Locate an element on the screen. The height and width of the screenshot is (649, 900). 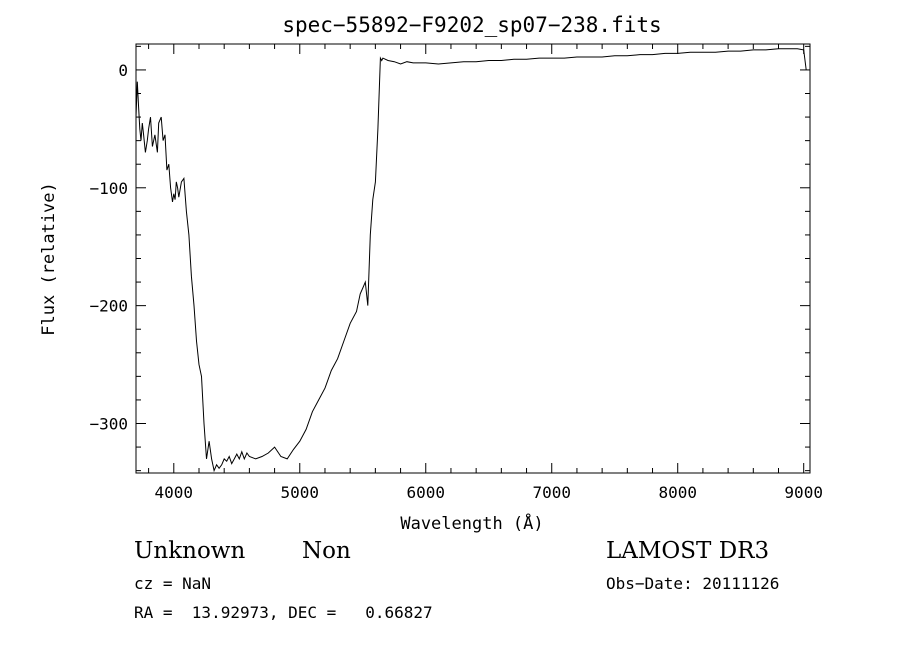
x-axis-label: Wavelength (Å) is located at coordinates (471, 523).